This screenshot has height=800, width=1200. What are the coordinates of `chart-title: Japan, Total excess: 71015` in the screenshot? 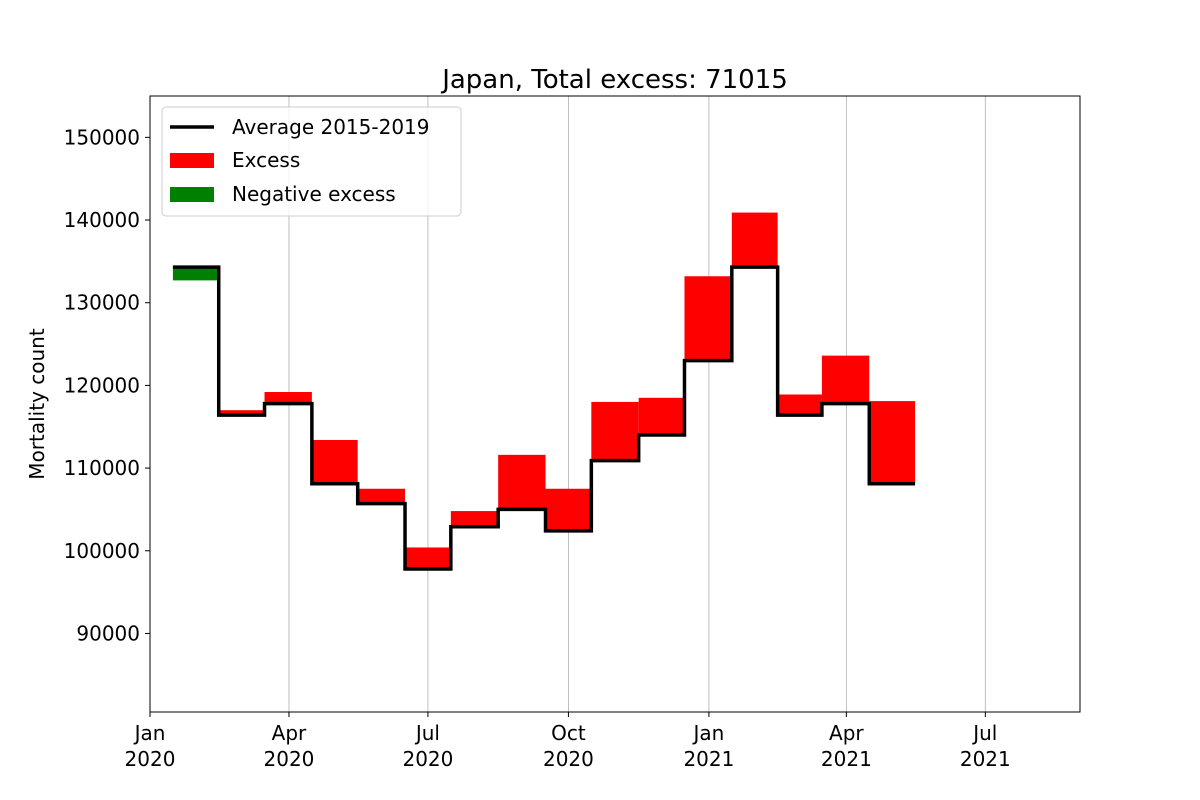 It's located at (614, 80).